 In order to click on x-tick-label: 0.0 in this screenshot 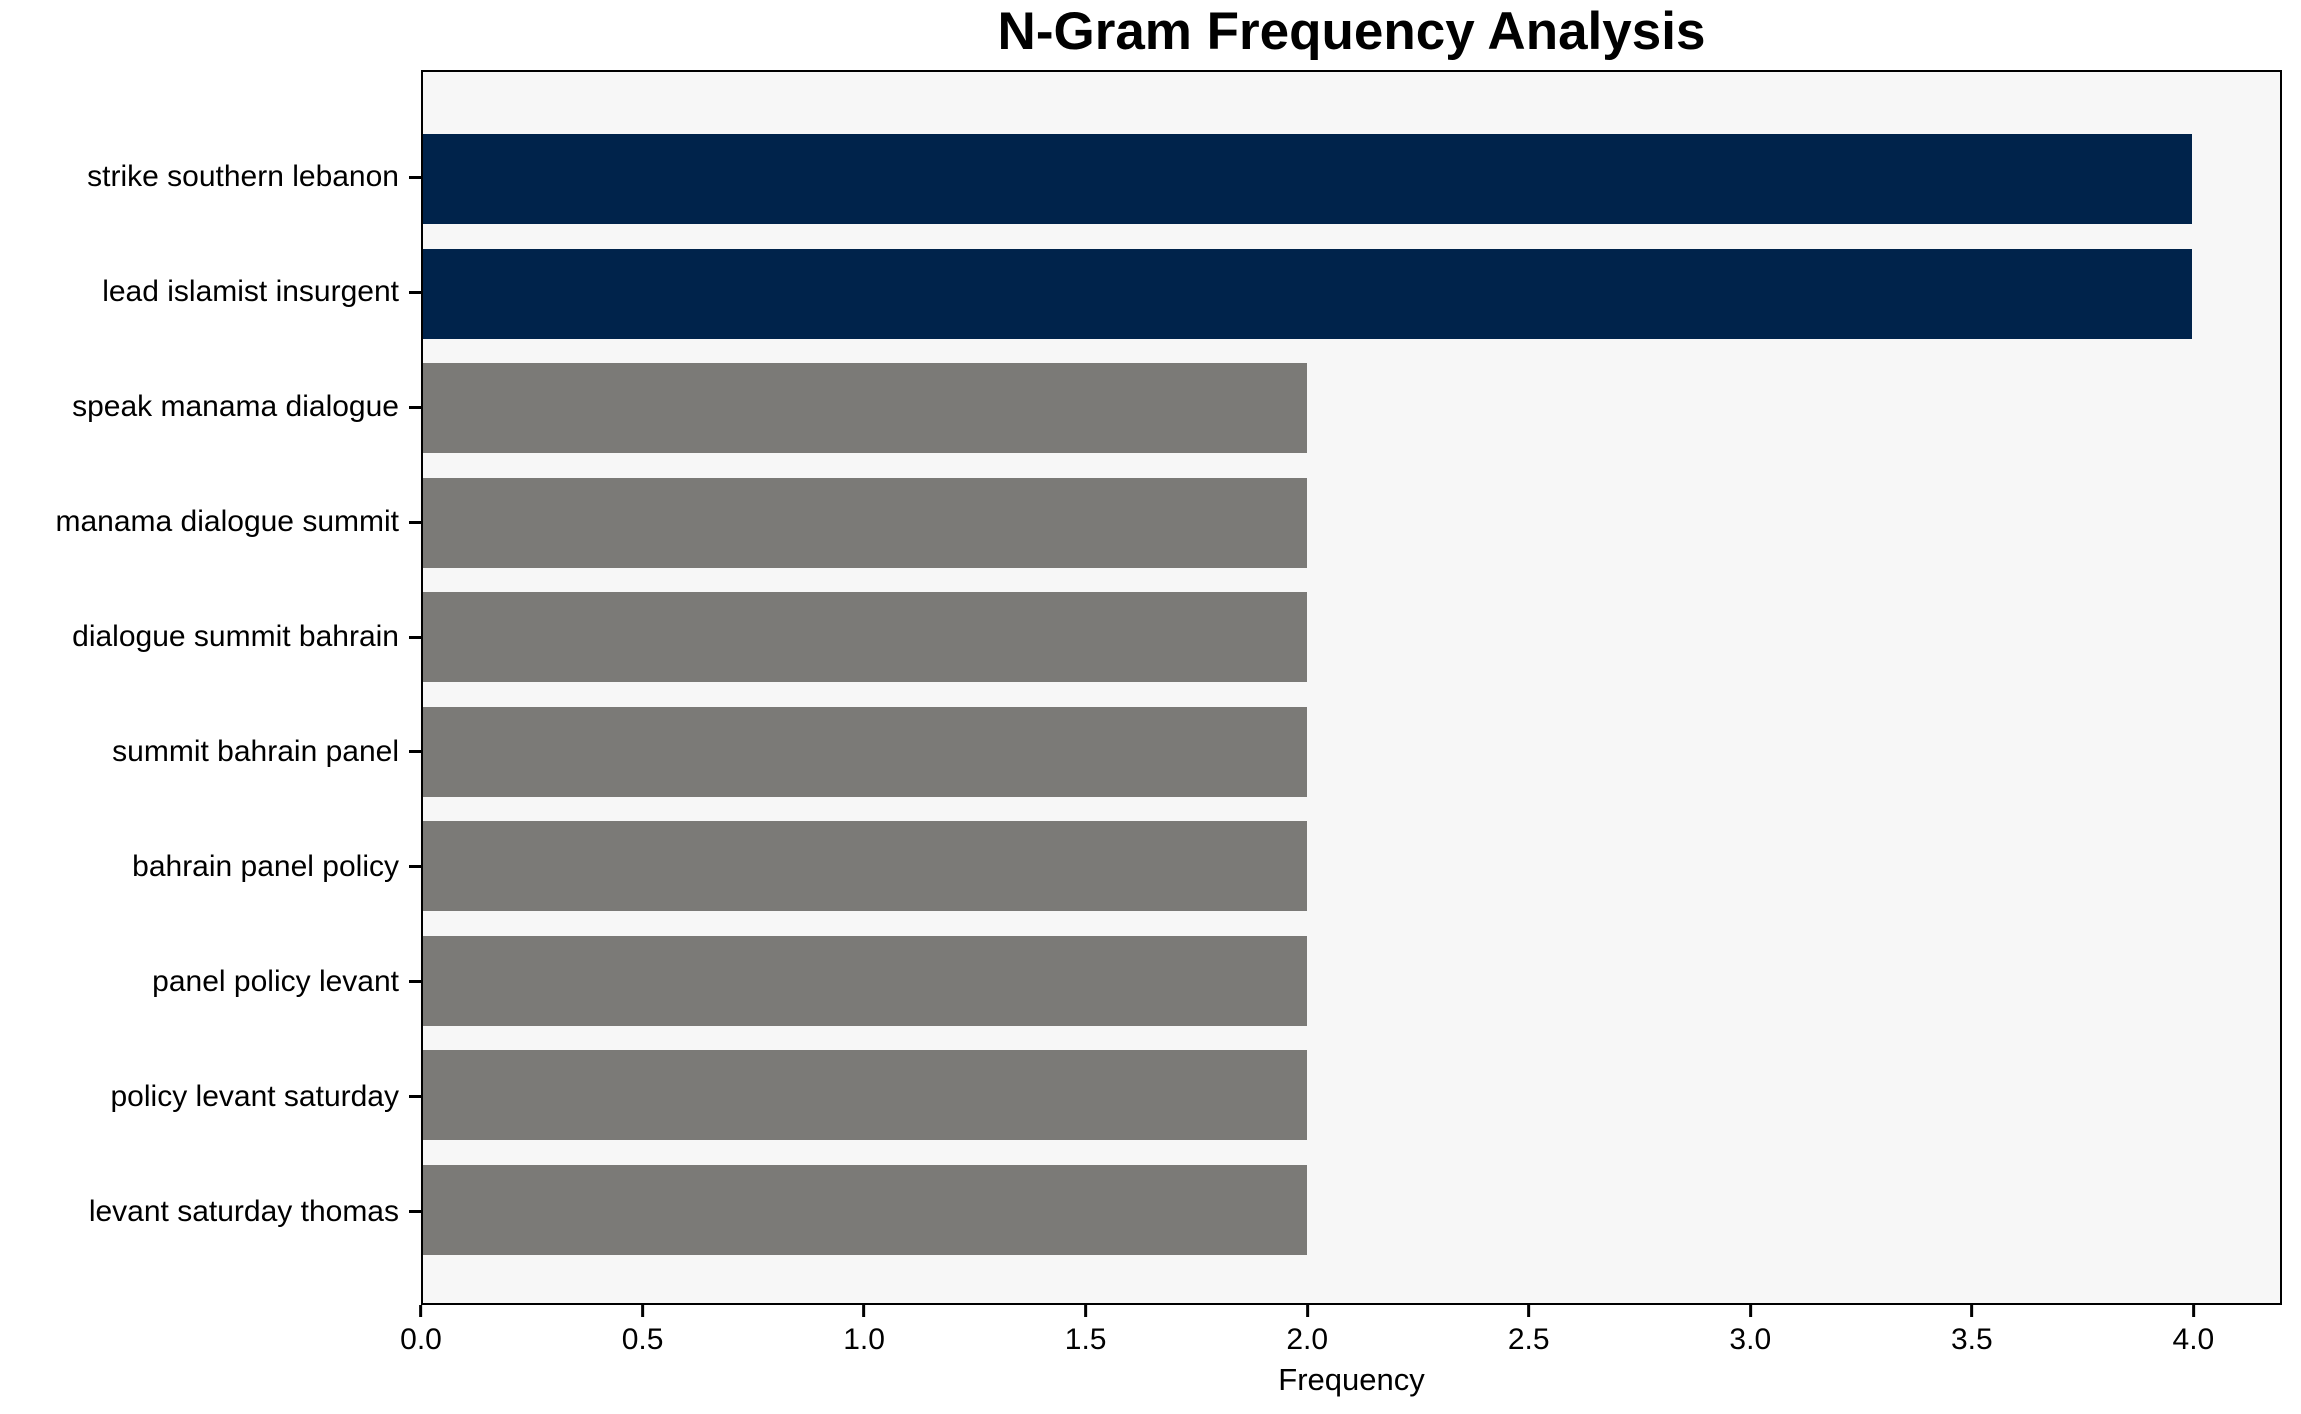, I will do `click(421, 1339)`.